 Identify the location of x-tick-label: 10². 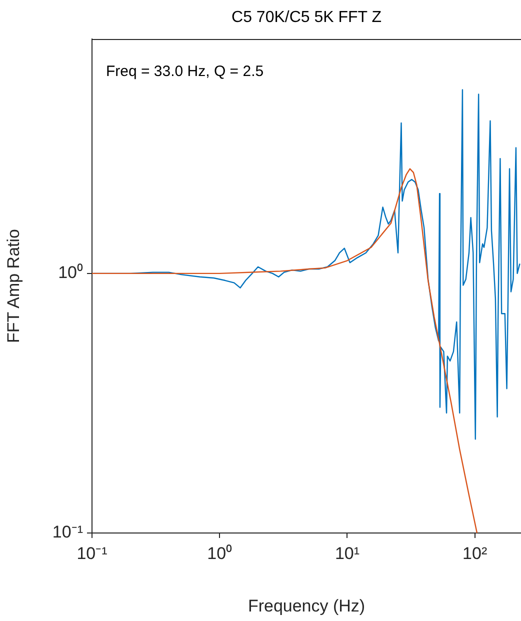
(475, 553).